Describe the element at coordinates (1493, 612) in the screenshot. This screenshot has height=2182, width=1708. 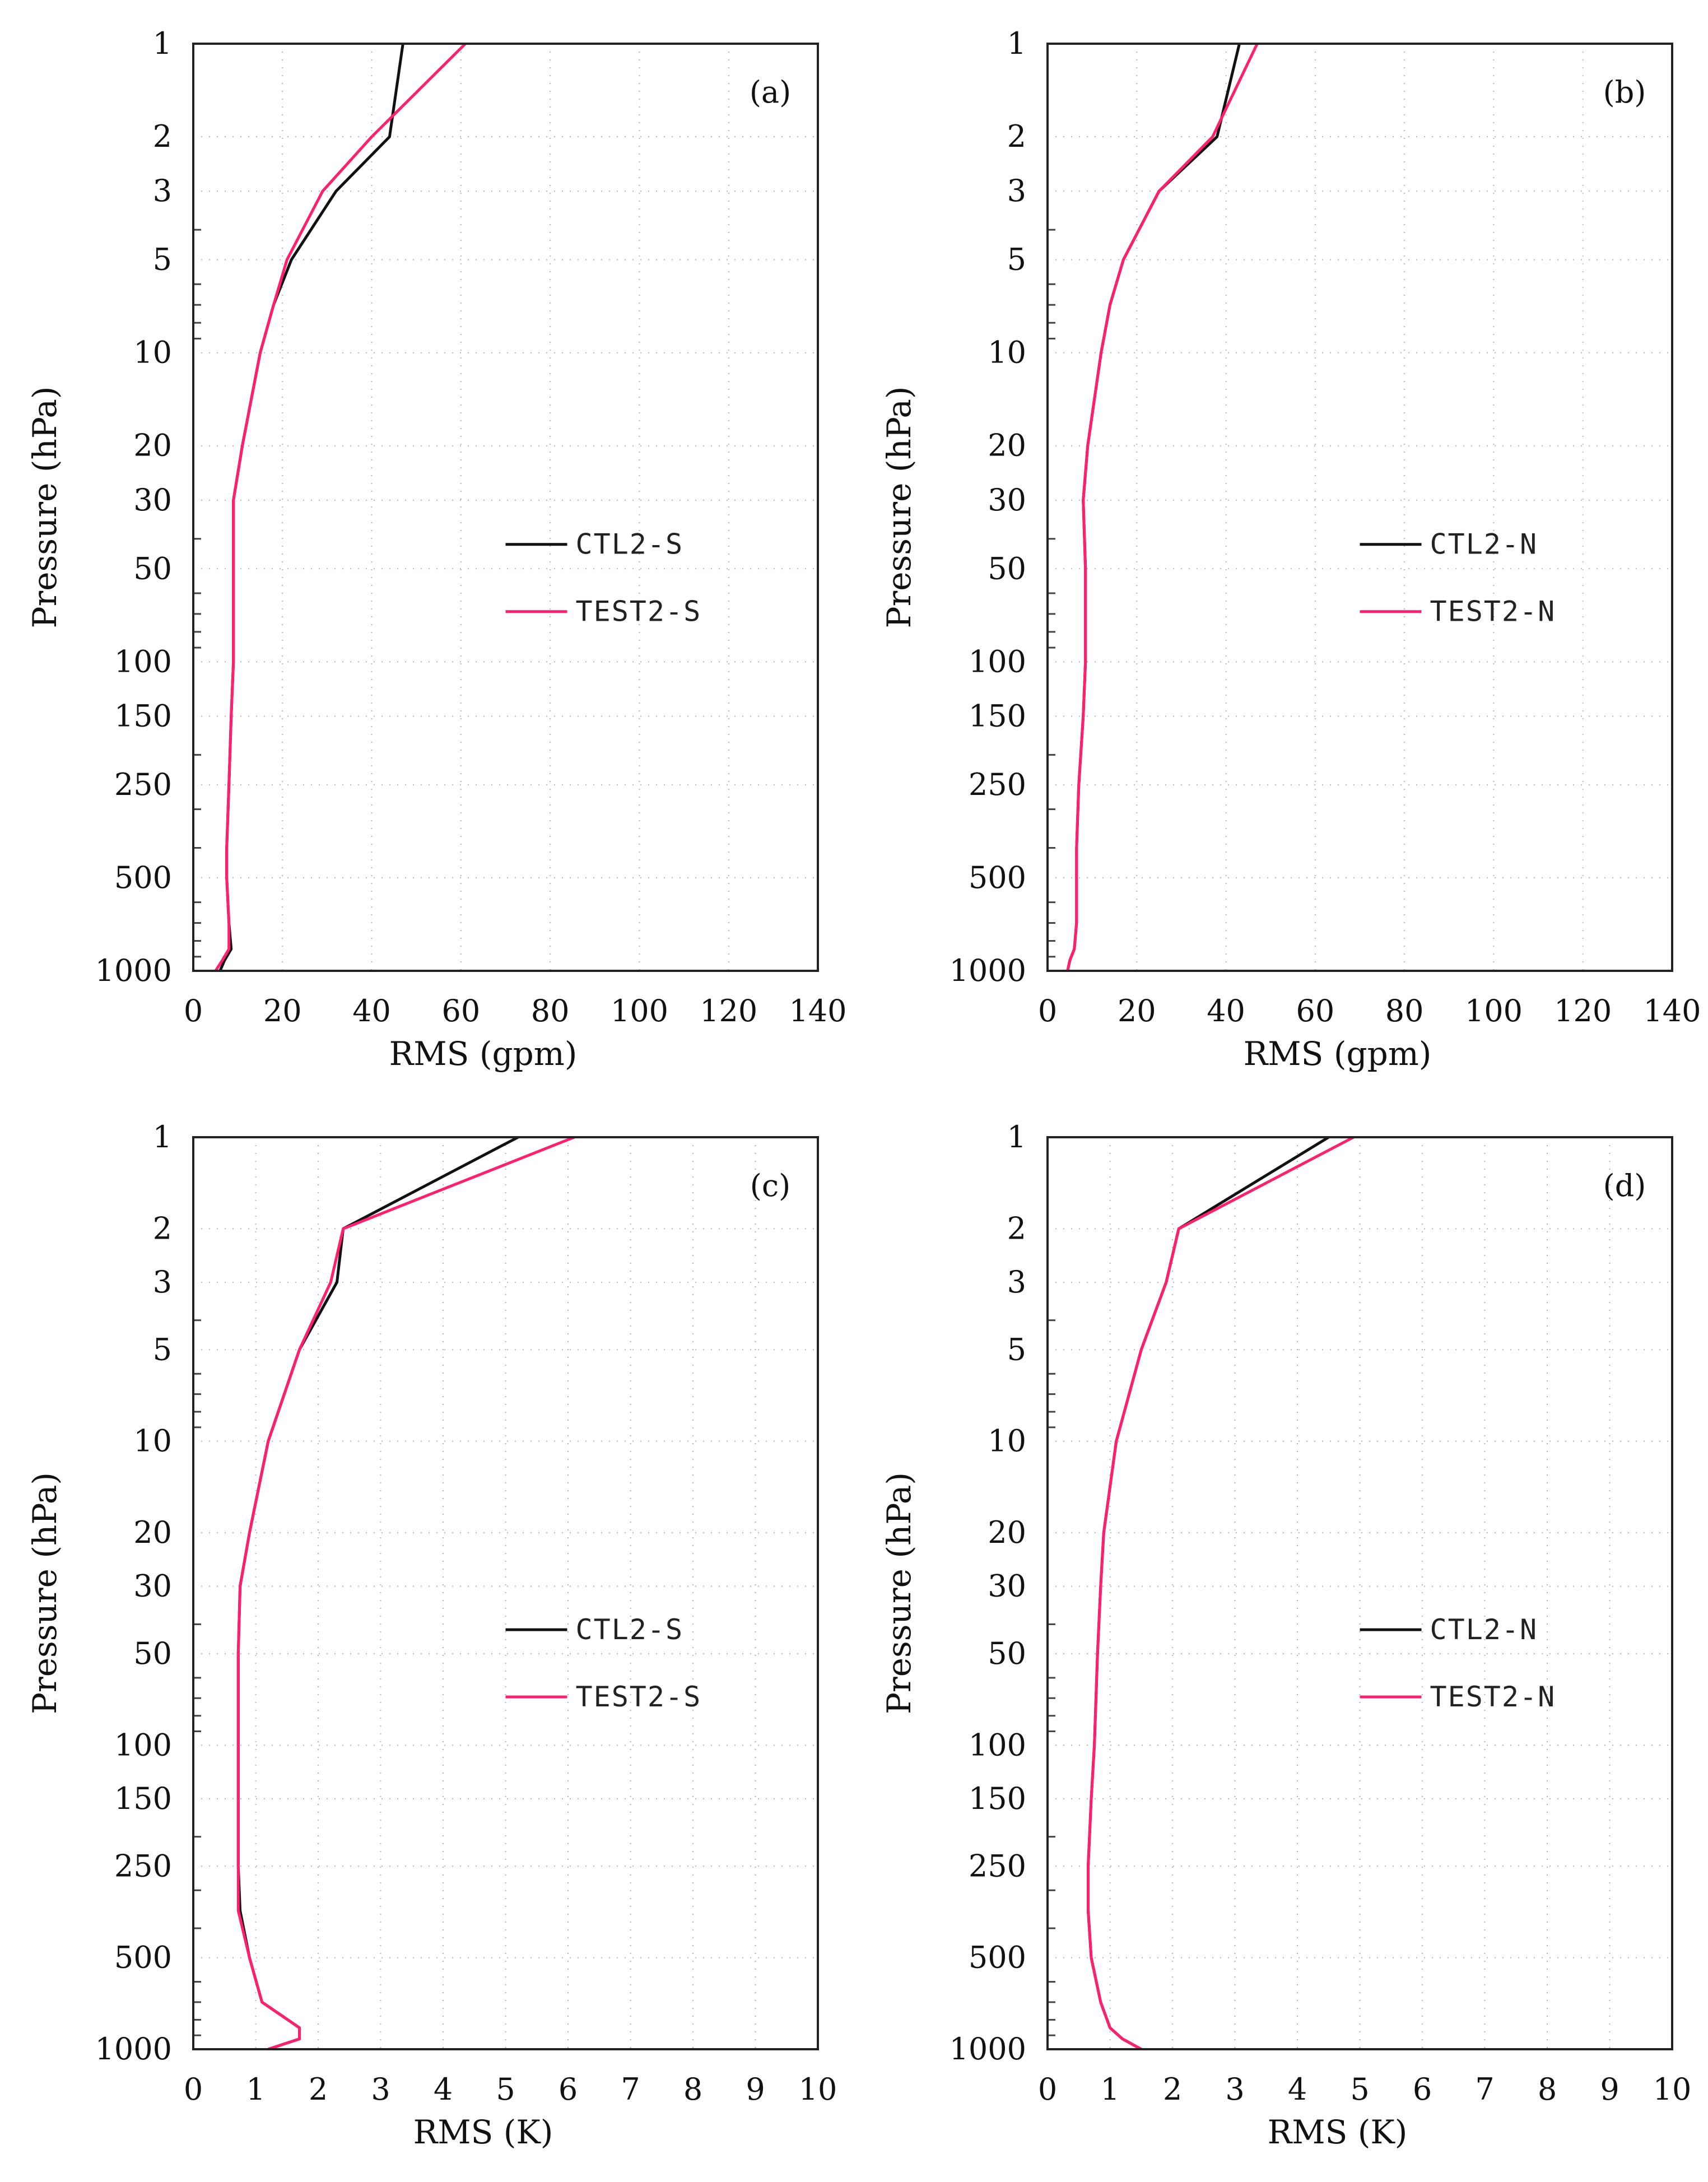
I see `legend-label: TEST2-N` at that location.